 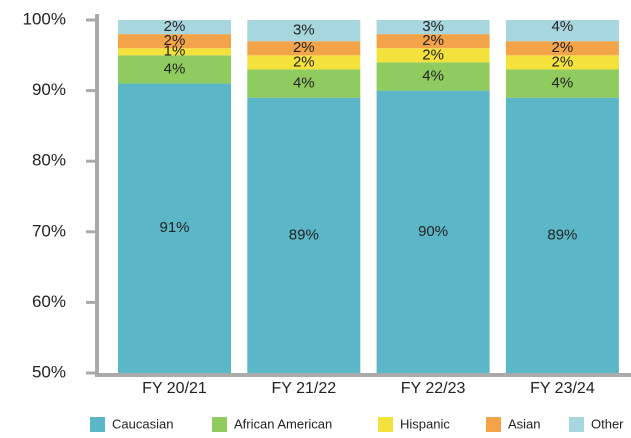 I want to click on data-label: 1%, so click(x=175, y=51).